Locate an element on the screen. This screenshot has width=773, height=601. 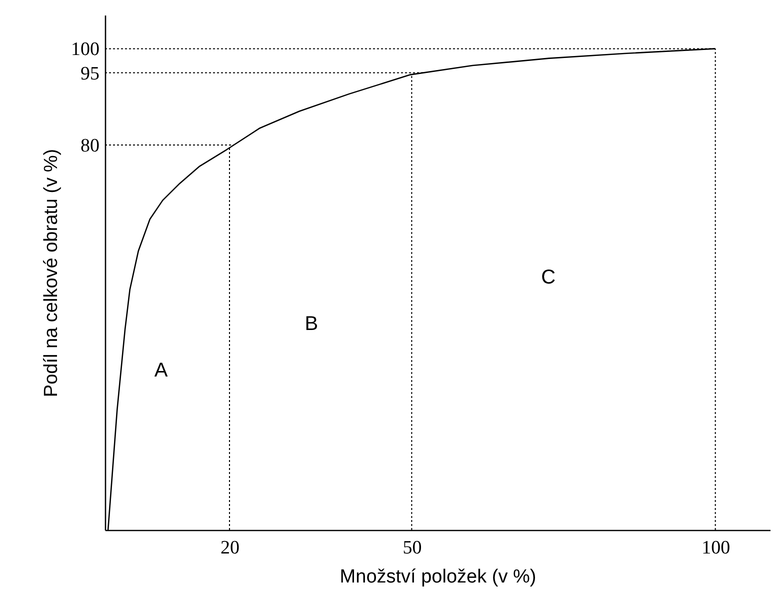
x-tick-label: 50 is located at coordinates (412, 548).